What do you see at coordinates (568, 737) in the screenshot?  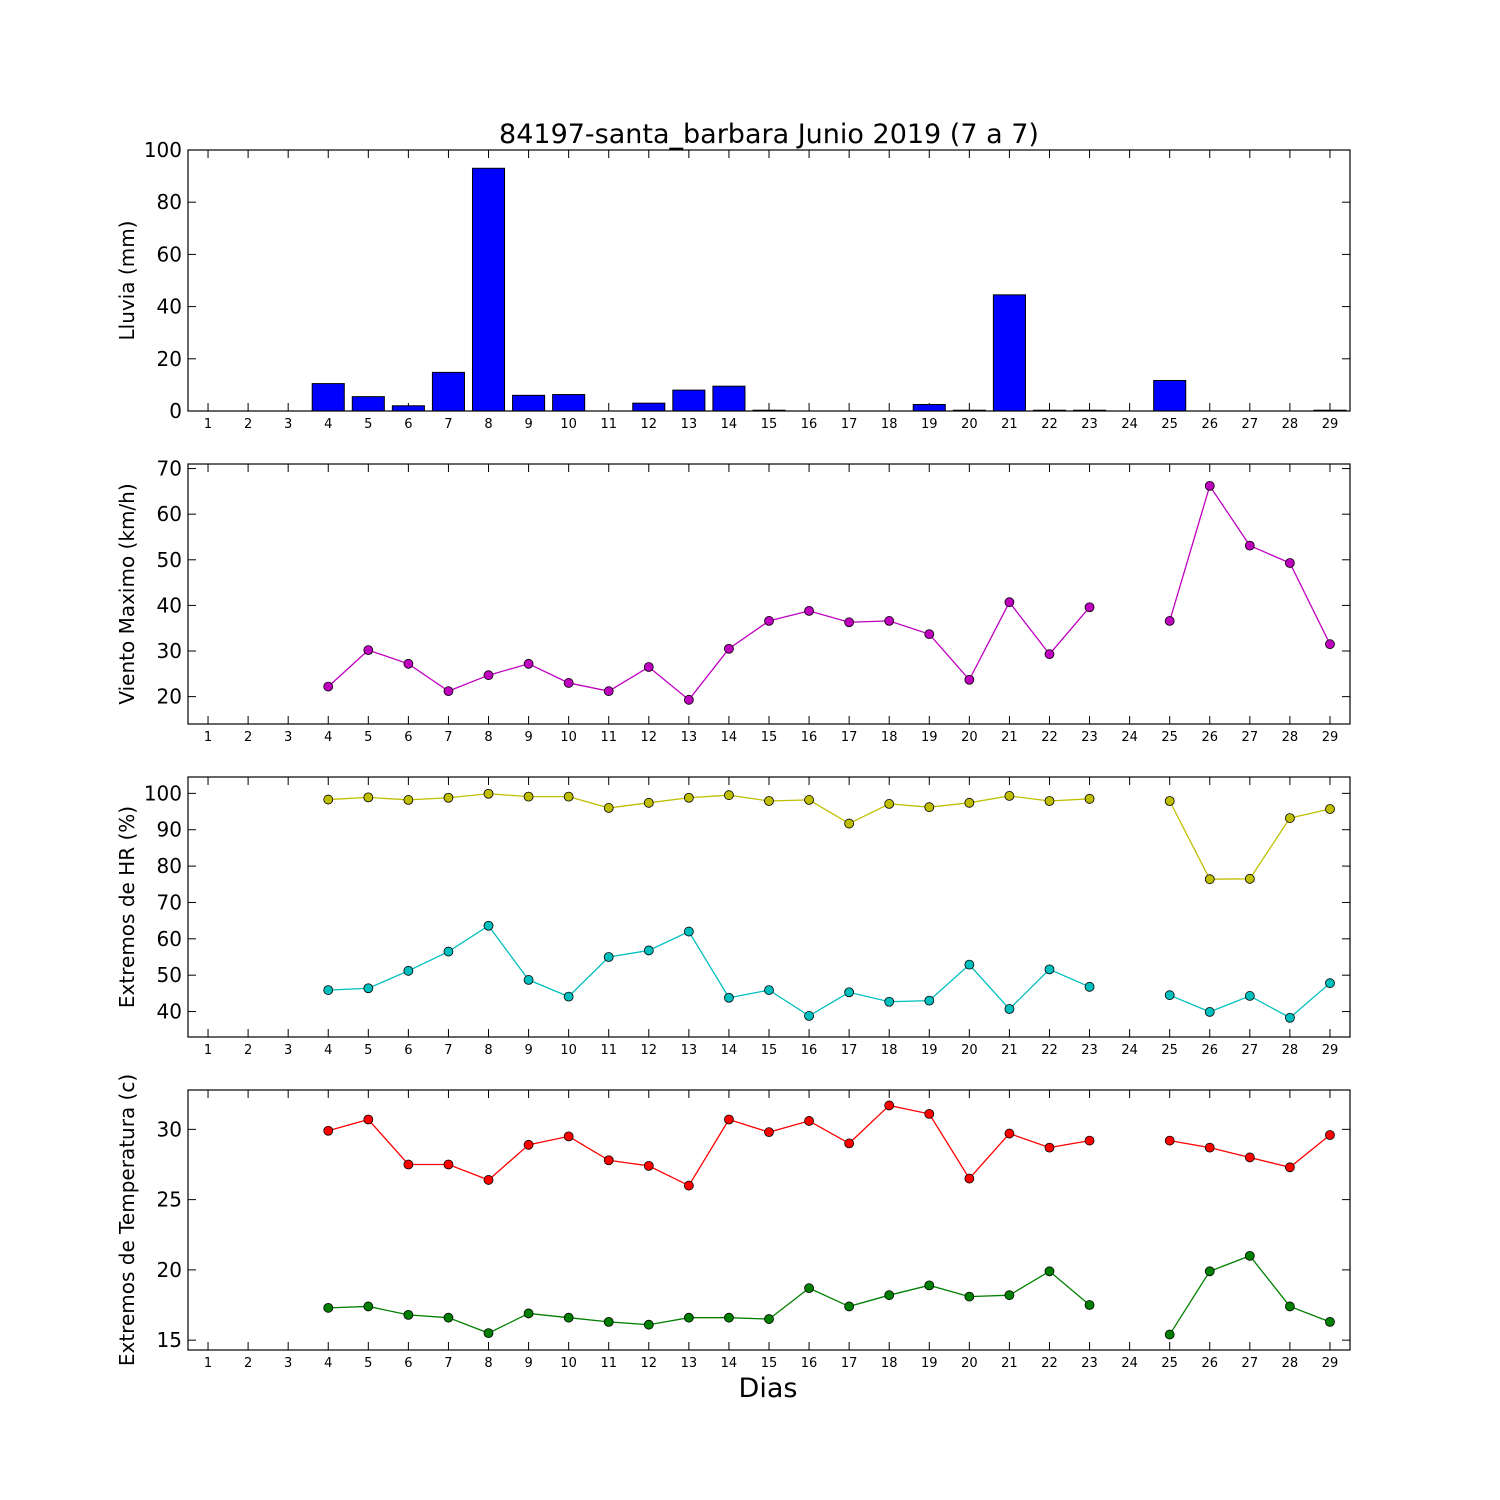 I see `viento-xtick-label: 10` at bounding box center [568, 737].